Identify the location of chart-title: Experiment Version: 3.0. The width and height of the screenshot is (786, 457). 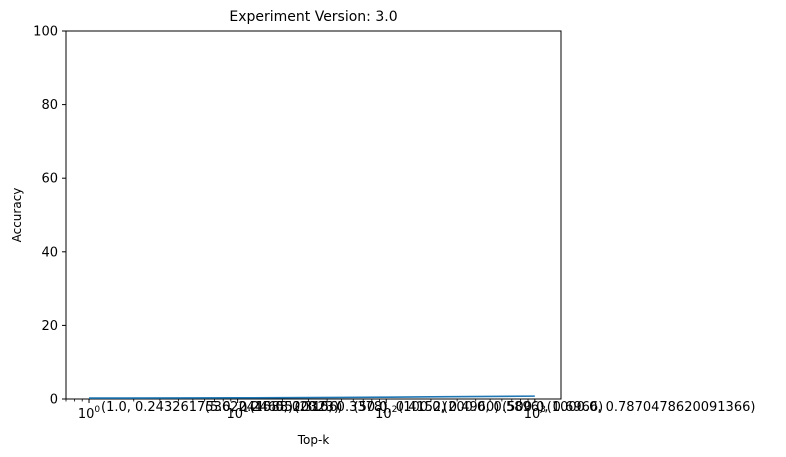
(313, 17).